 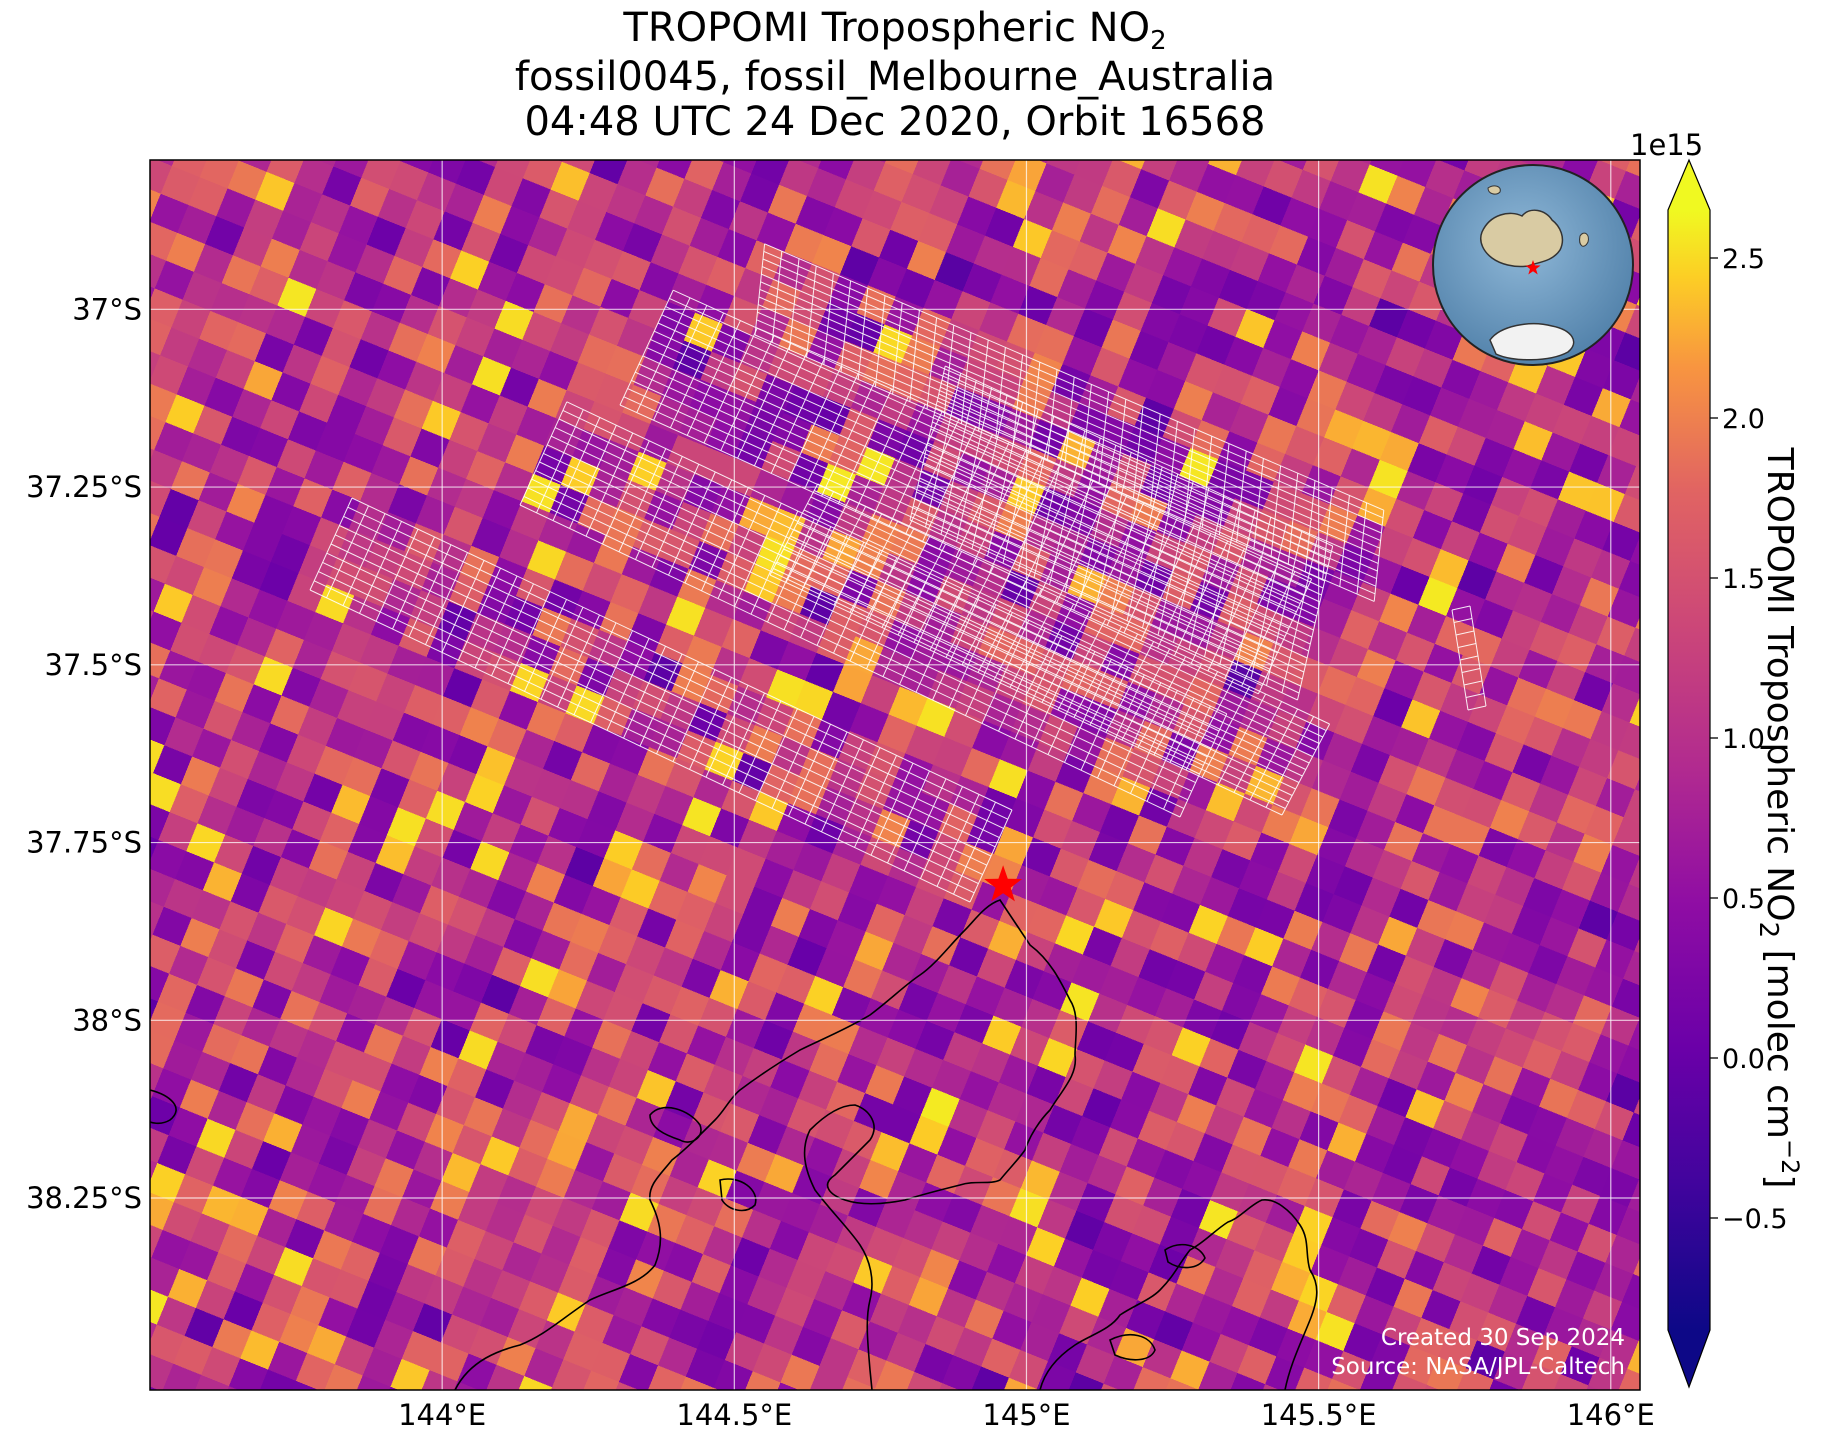 What do you see at coordinates (1779, 684) in the screenshot?
I see `colorbar-label-main: TROPOMI Tropospheric NO` at bounding box center [1779, 684].